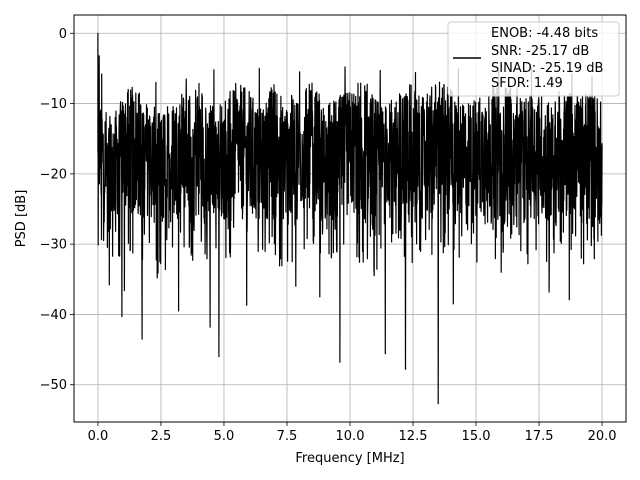  What do you see at coordinates (53, 174) in the screenshot?
I see `y-tick-label: −20` at bounding box center [53, 174].